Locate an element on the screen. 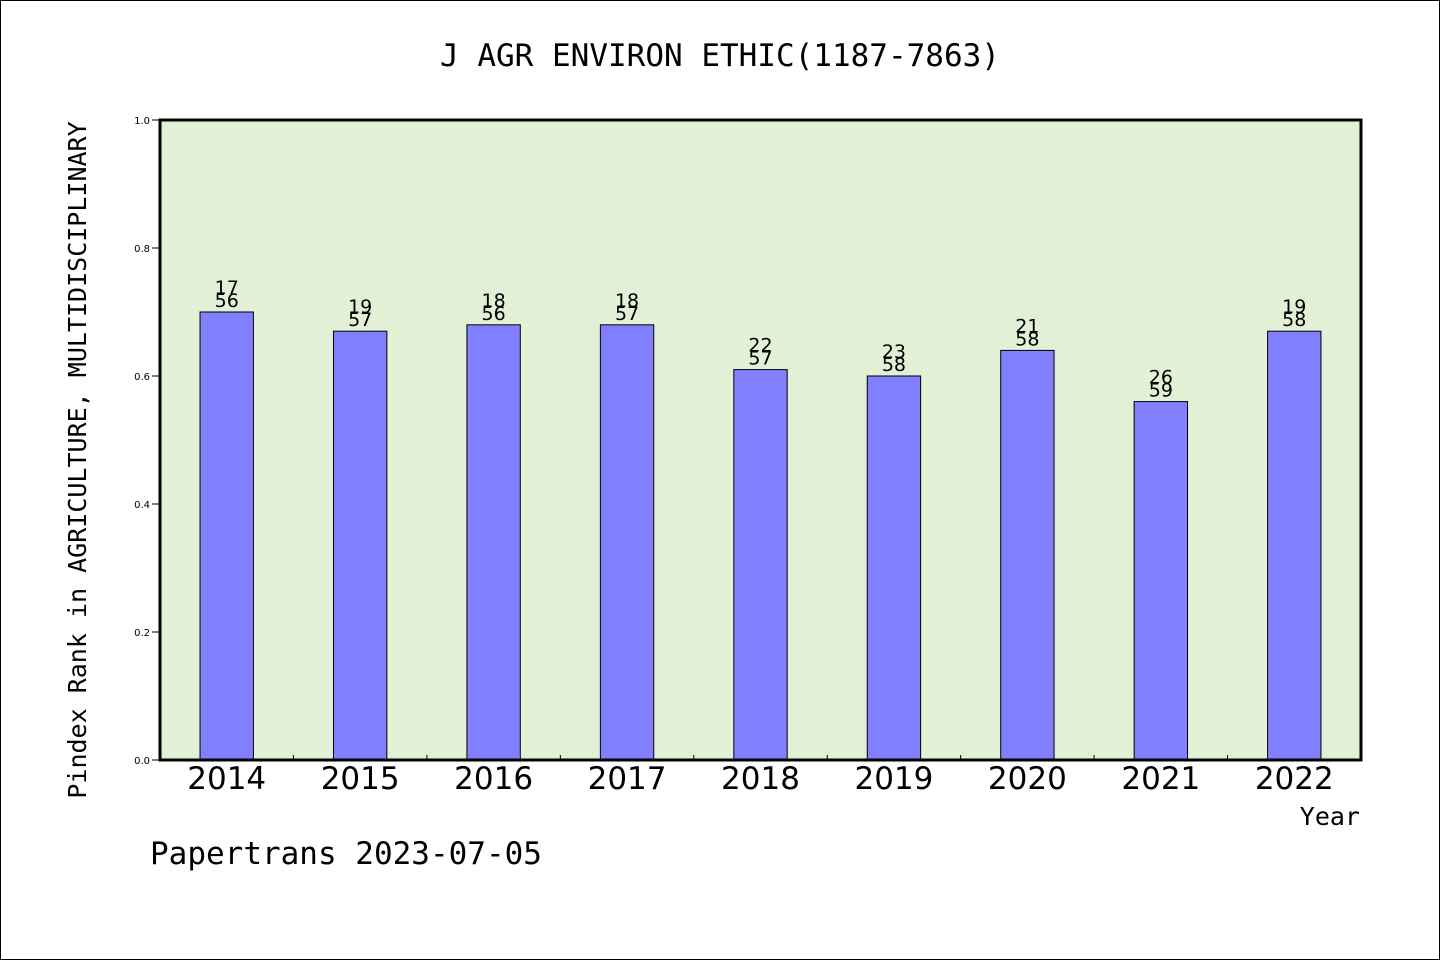  total-label-2018: 57 is located at coordinates (760, 359).